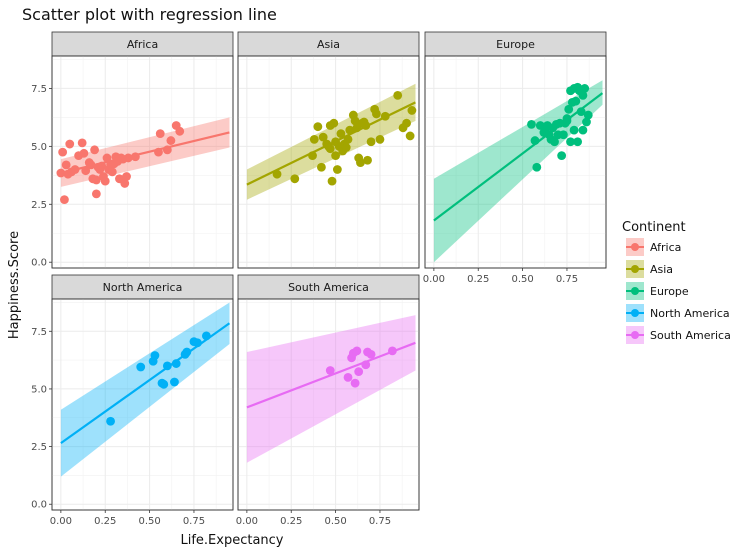 This screenshot has width=740, height=555. Describe the element at coordinates (661, 269) in the screenshot. I see `legend-label: Asia` at that location.